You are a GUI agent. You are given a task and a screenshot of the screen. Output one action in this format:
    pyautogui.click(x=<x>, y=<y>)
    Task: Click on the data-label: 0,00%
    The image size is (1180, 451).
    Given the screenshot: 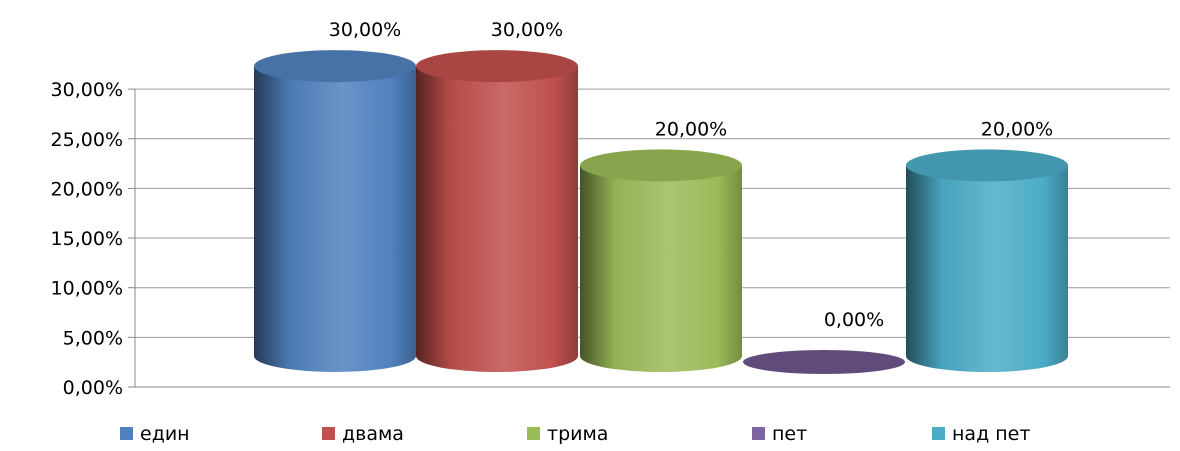 What is the action you would take?
    pyautogui.click(x=854, y=320)
    